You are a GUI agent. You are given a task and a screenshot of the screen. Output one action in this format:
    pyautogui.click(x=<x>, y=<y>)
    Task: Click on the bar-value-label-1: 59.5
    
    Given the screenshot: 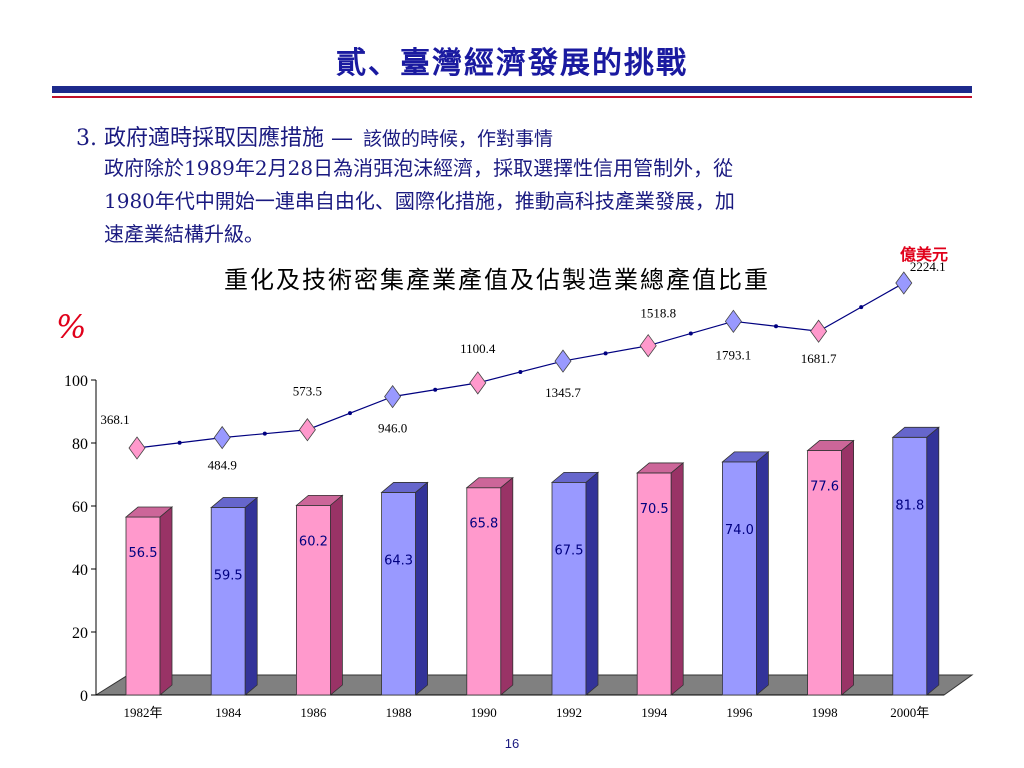 What is the action you would take?
    pyautogui.click(x=228, y=576)
    